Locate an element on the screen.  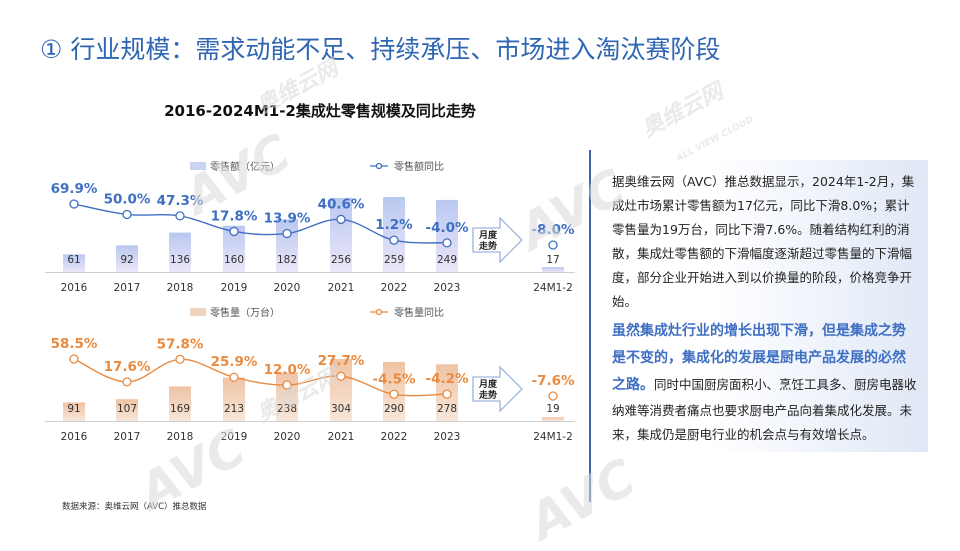
chart1-trend-arrow is located at coordinates (497, 240).